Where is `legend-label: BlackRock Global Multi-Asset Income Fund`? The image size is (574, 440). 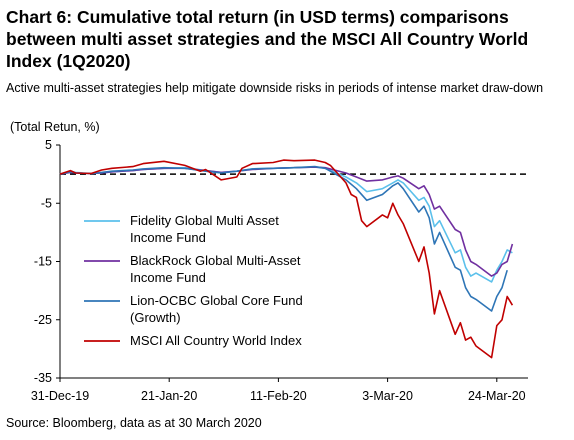 legend-label: BlackRock Global Multi-Asset Income Fund is located at coordinates (215, 269).